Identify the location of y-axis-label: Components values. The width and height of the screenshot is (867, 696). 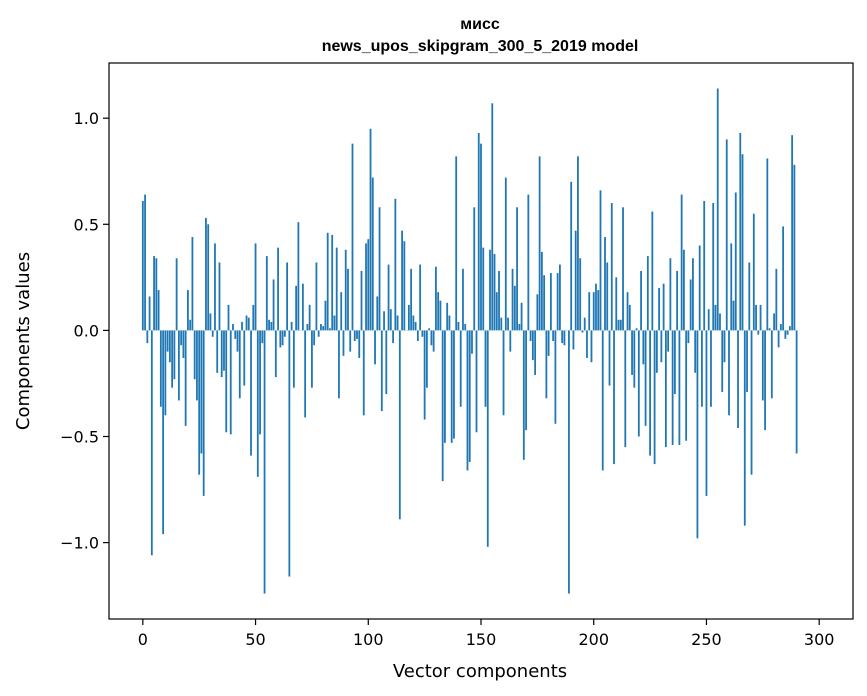
(23, 341).